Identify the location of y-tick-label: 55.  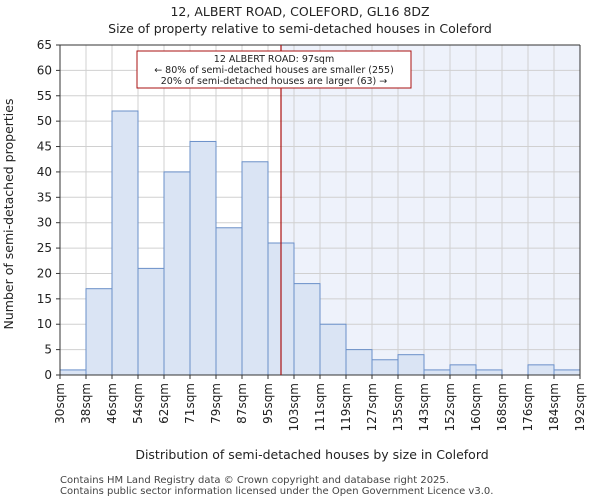
(44, 96).